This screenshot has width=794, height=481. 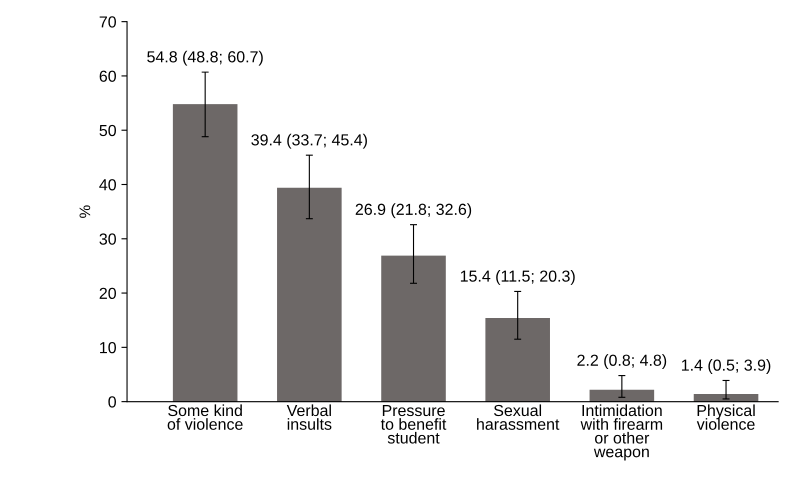 I want to click on data-label: 26.9 (21.8; 32.6), so click(x=414, y=210).